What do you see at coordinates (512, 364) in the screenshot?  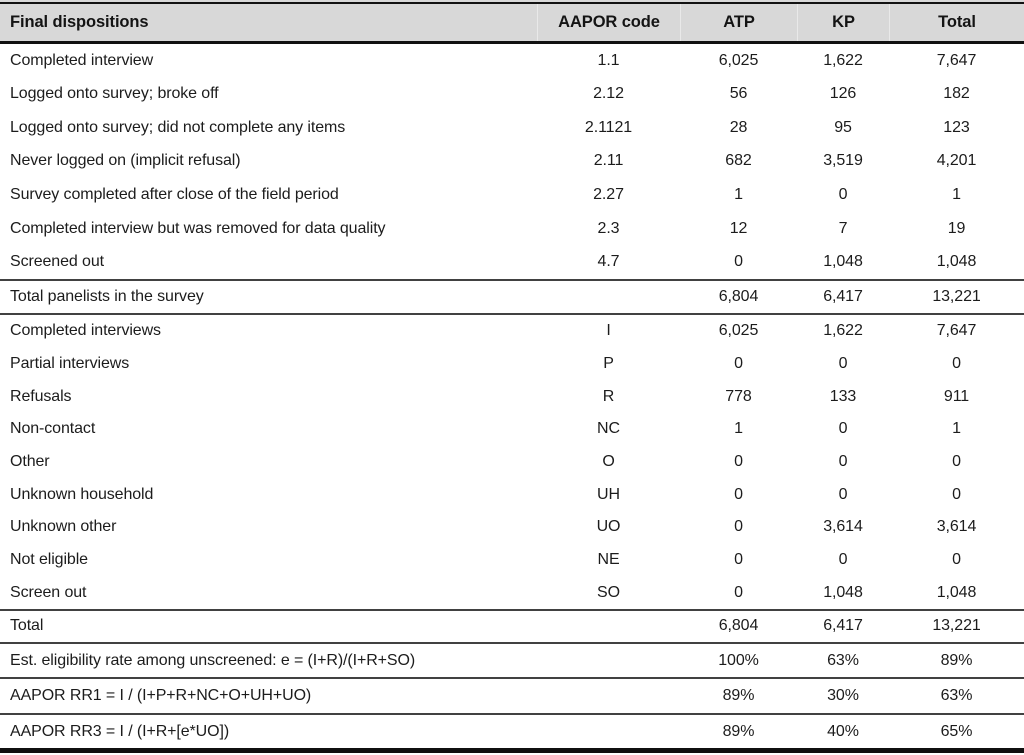 I see `table-row-partial-interviews: Partial interviews P 0 0 0` at bounding box center [512, 364].